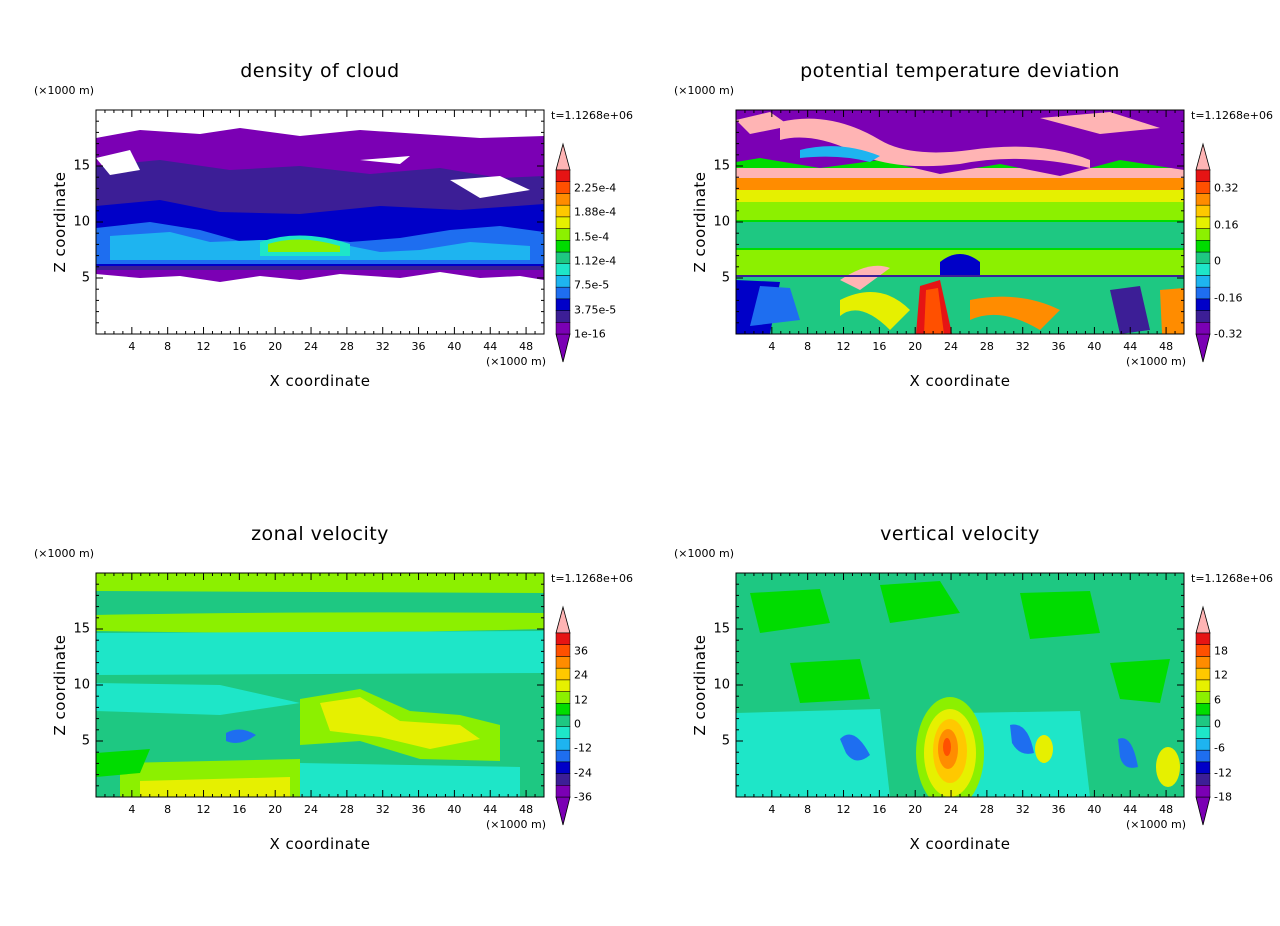  I want to click on colorbar-high-cap, so click(563, 156).